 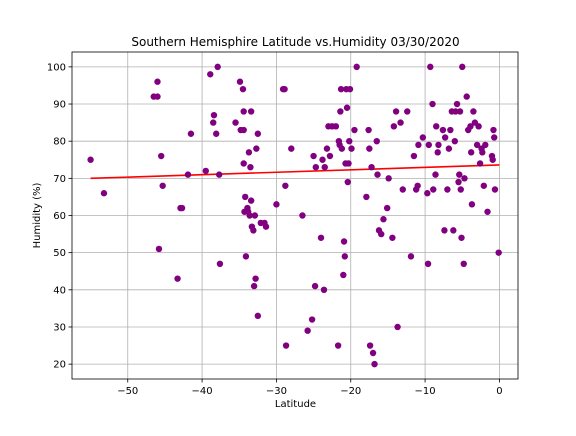 I want to click on x-tick-label: −20, so click(x=350, y=391).